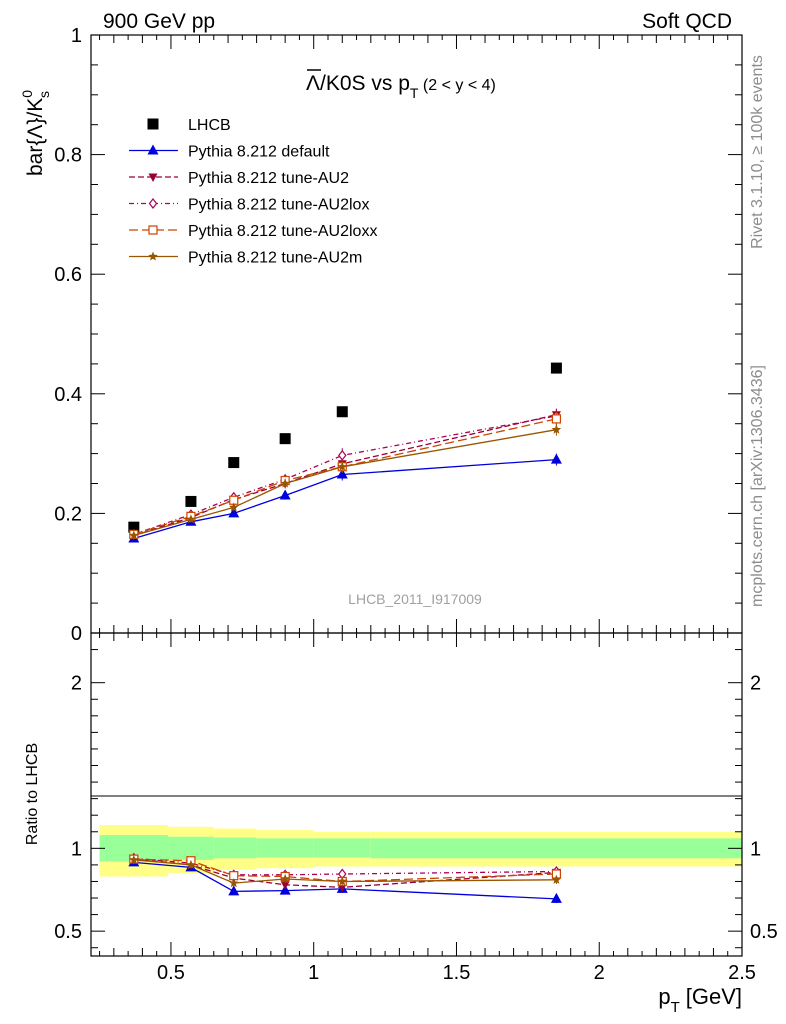  What do you see at coordinates (268, 178) in the screenshot?
I see `legend-label-au2: Pythia 8.212 tune-AU2` at bounding box center [268, 178].